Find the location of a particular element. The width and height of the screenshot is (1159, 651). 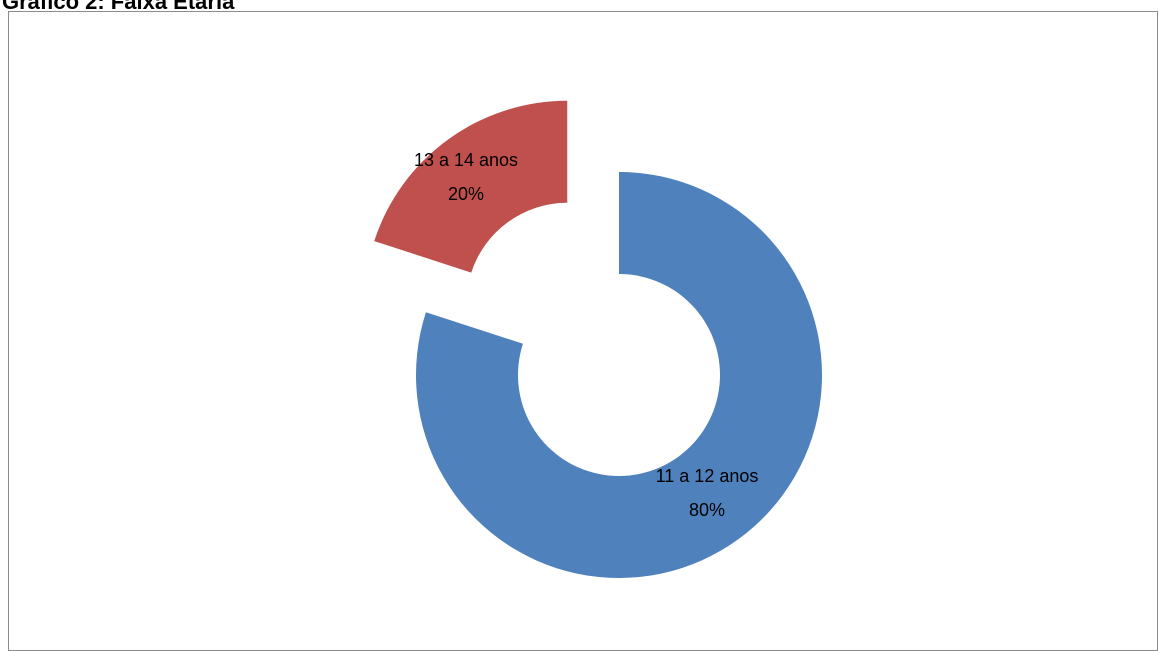

slice-value-label-1: 20% is located at coordinates (466, 194).